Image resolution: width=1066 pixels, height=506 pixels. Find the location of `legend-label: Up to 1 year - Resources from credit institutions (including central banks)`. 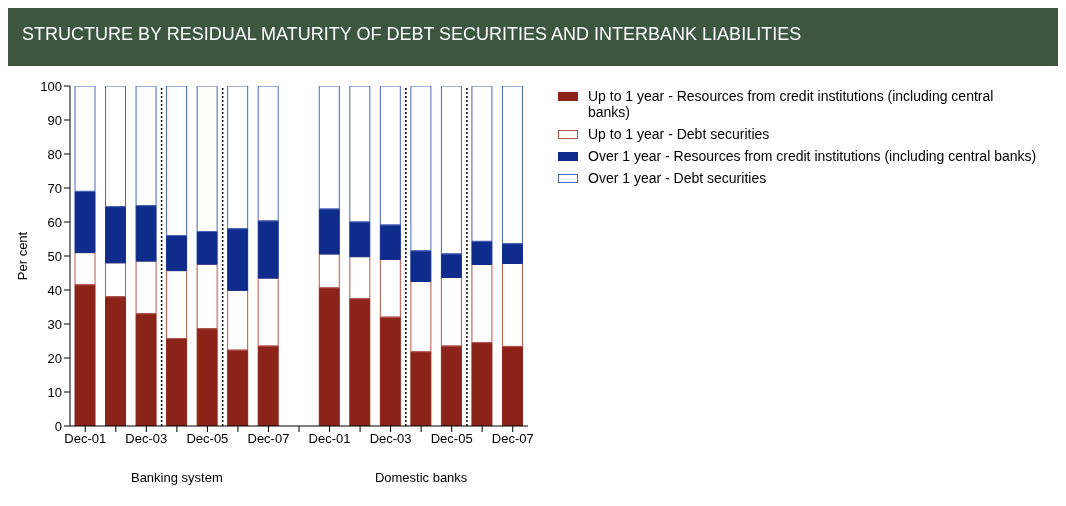

legend-label: Up to 1 year - Resources from credit institutions (including central banks) is located at coordinates (791, 104).